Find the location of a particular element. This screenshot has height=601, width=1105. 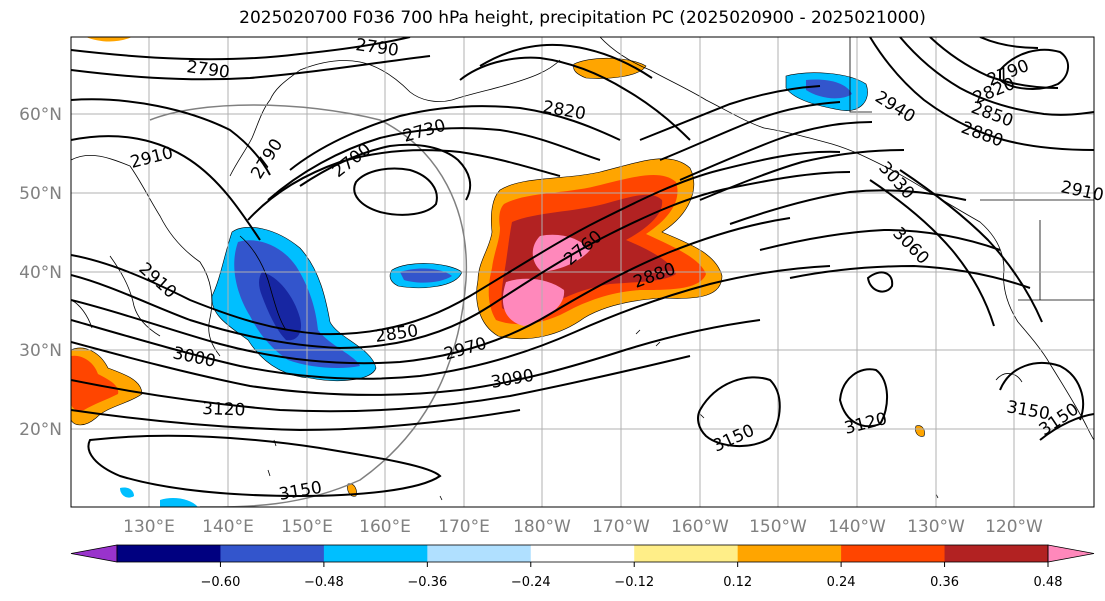

colorbar-tick-label: 0.48 is located at coordinates (1048, 582).